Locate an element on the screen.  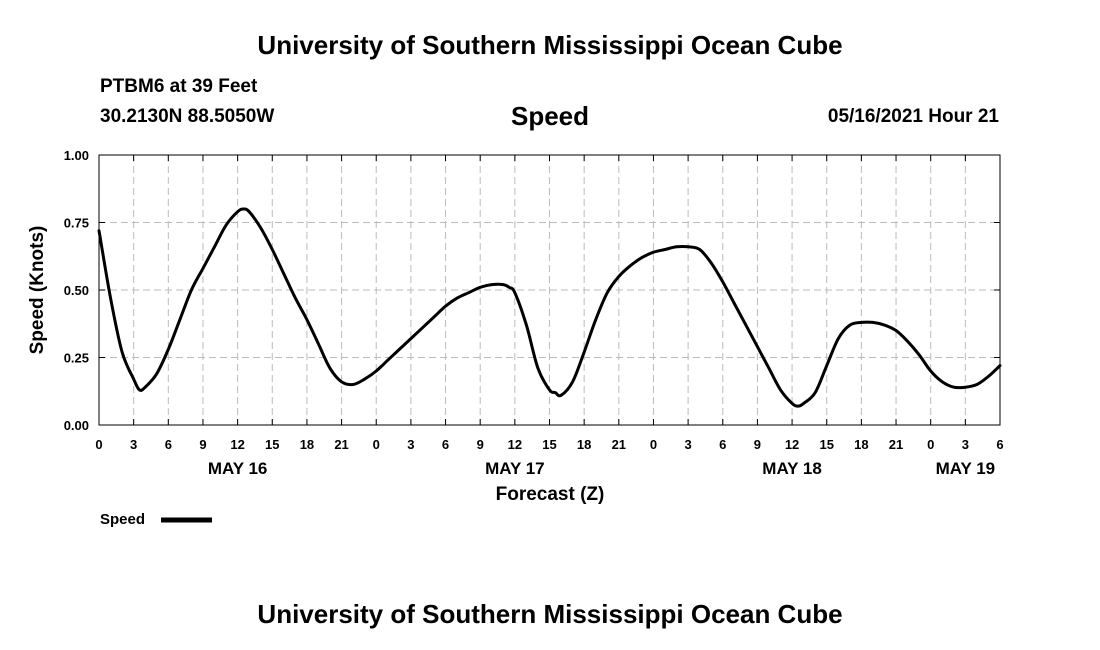
x-axis-title: Forecast (Z) is located at coordinates (550, 494).